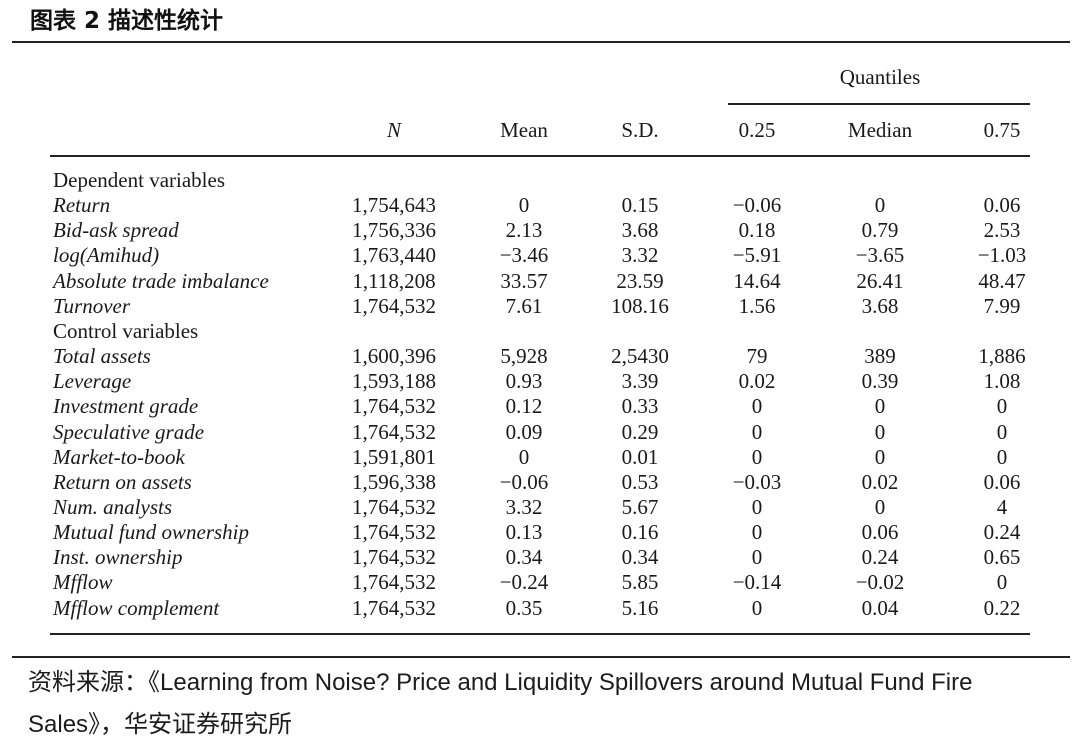 This screenshot has height=746, width=1080. What do you see at coordinates (880, 305) in the screenshot?
I see `table-cell: 3.68` at bounding box center [880, 305].